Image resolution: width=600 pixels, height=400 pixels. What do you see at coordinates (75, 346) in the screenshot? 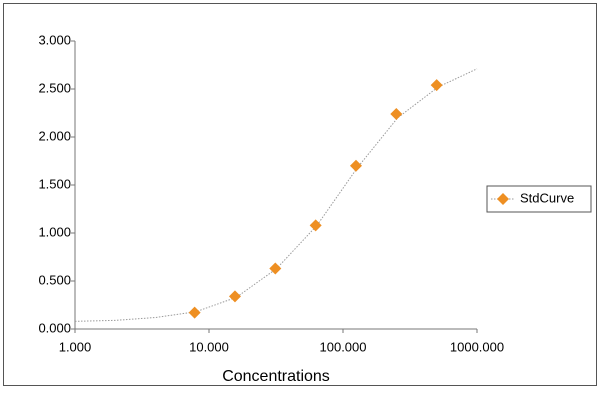
I see `x-tick-label: 1.000` at bounding box center [75, 346].